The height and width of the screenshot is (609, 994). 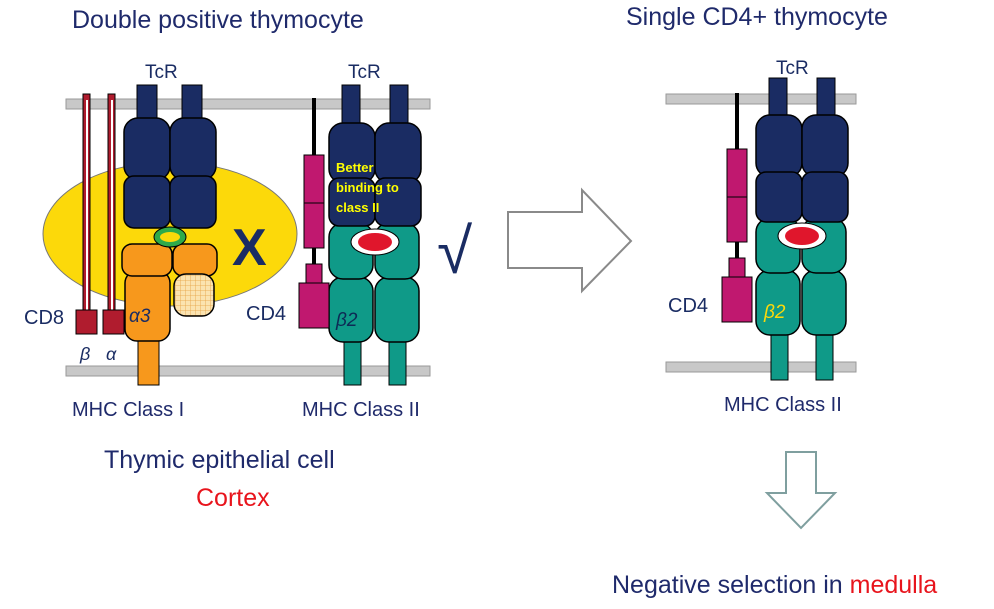 I want to click on epithelial-membrane-right, so click(x=761, y=367).